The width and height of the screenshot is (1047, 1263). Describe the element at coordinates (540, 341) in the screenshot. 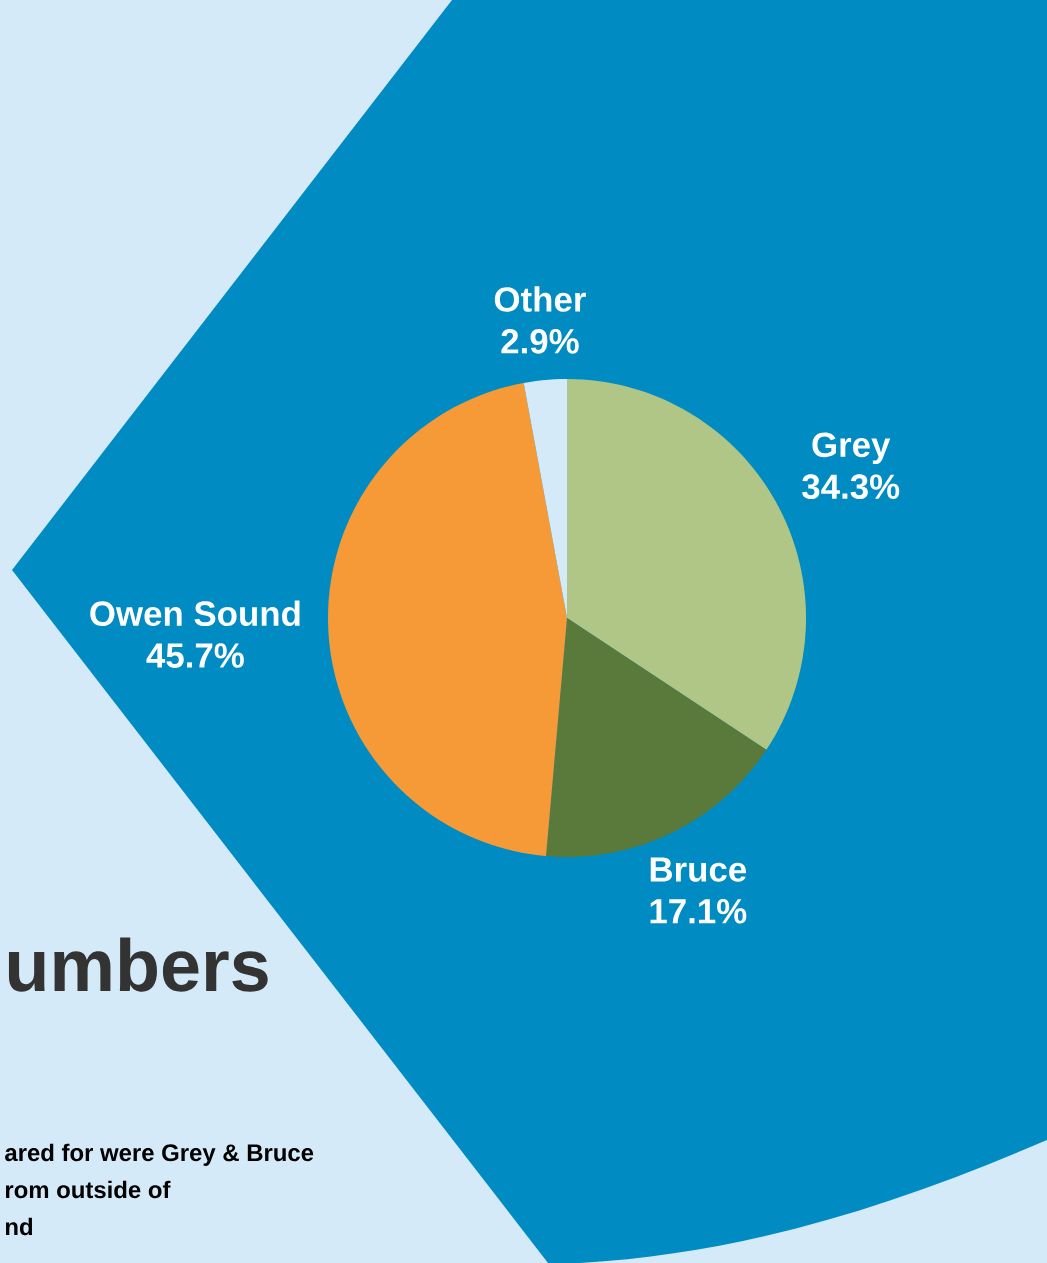

I see `data-label: 2.9%` at that location.